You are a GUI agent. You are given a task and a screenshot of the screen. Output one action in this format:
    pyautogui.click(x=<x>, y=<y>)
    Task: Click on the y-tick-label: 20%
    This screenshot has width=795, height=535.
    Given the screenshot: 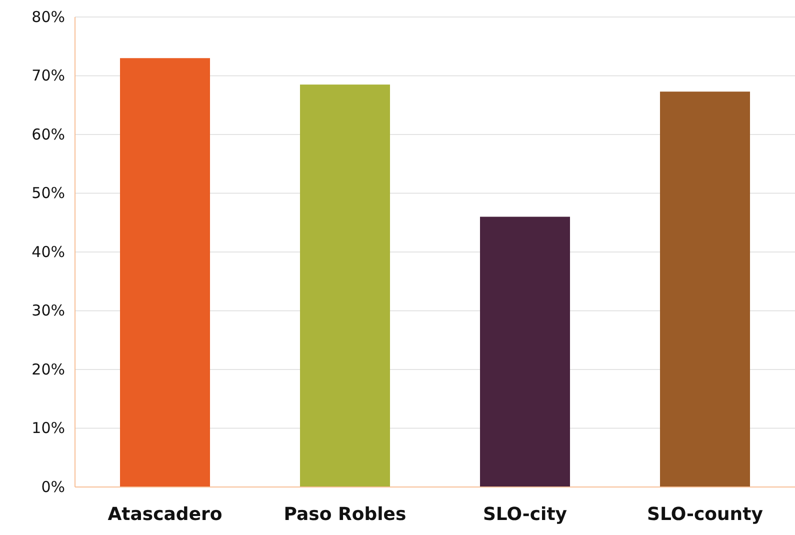 What is the action you would take?
    pyautogui.click(x=48, y=369)
    